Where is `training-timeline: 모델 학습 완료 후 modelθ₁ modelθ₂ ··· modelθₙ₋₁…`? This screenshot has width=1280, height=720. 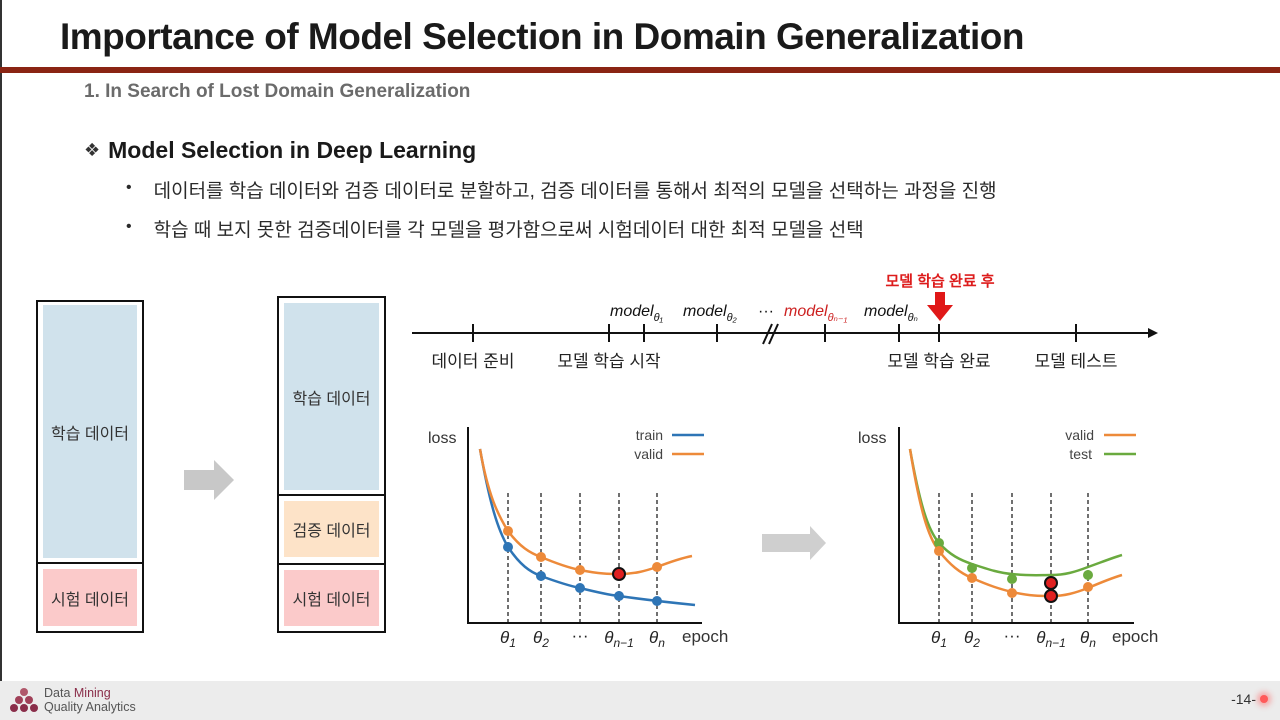
training-timeline: 모델 학습 완료 후 modelθ₁ modelθ₂ ··· modelθₙ₋₁… is located at coordinates (785, 321).